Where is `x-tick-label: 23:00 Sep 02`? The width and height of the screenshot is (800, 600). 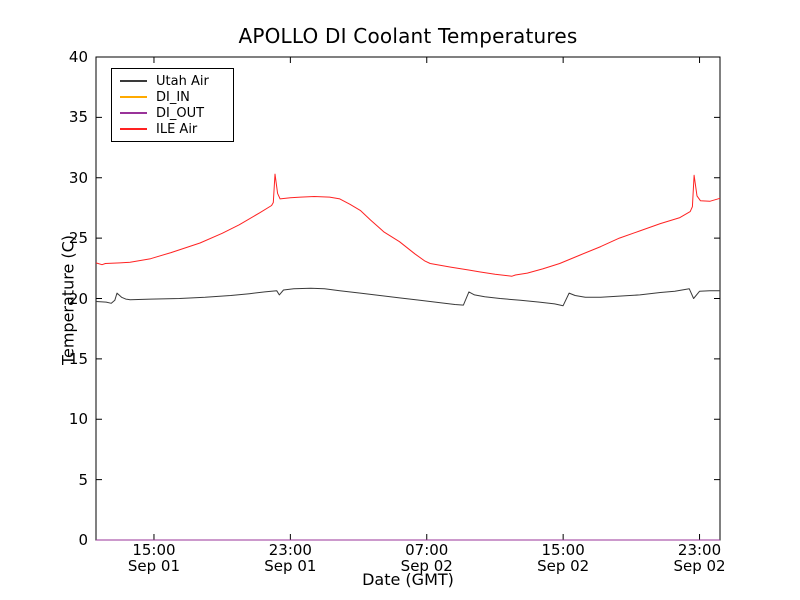
x-tick-label: 23:00 Sep 02 is located at coordinates (700, 558).